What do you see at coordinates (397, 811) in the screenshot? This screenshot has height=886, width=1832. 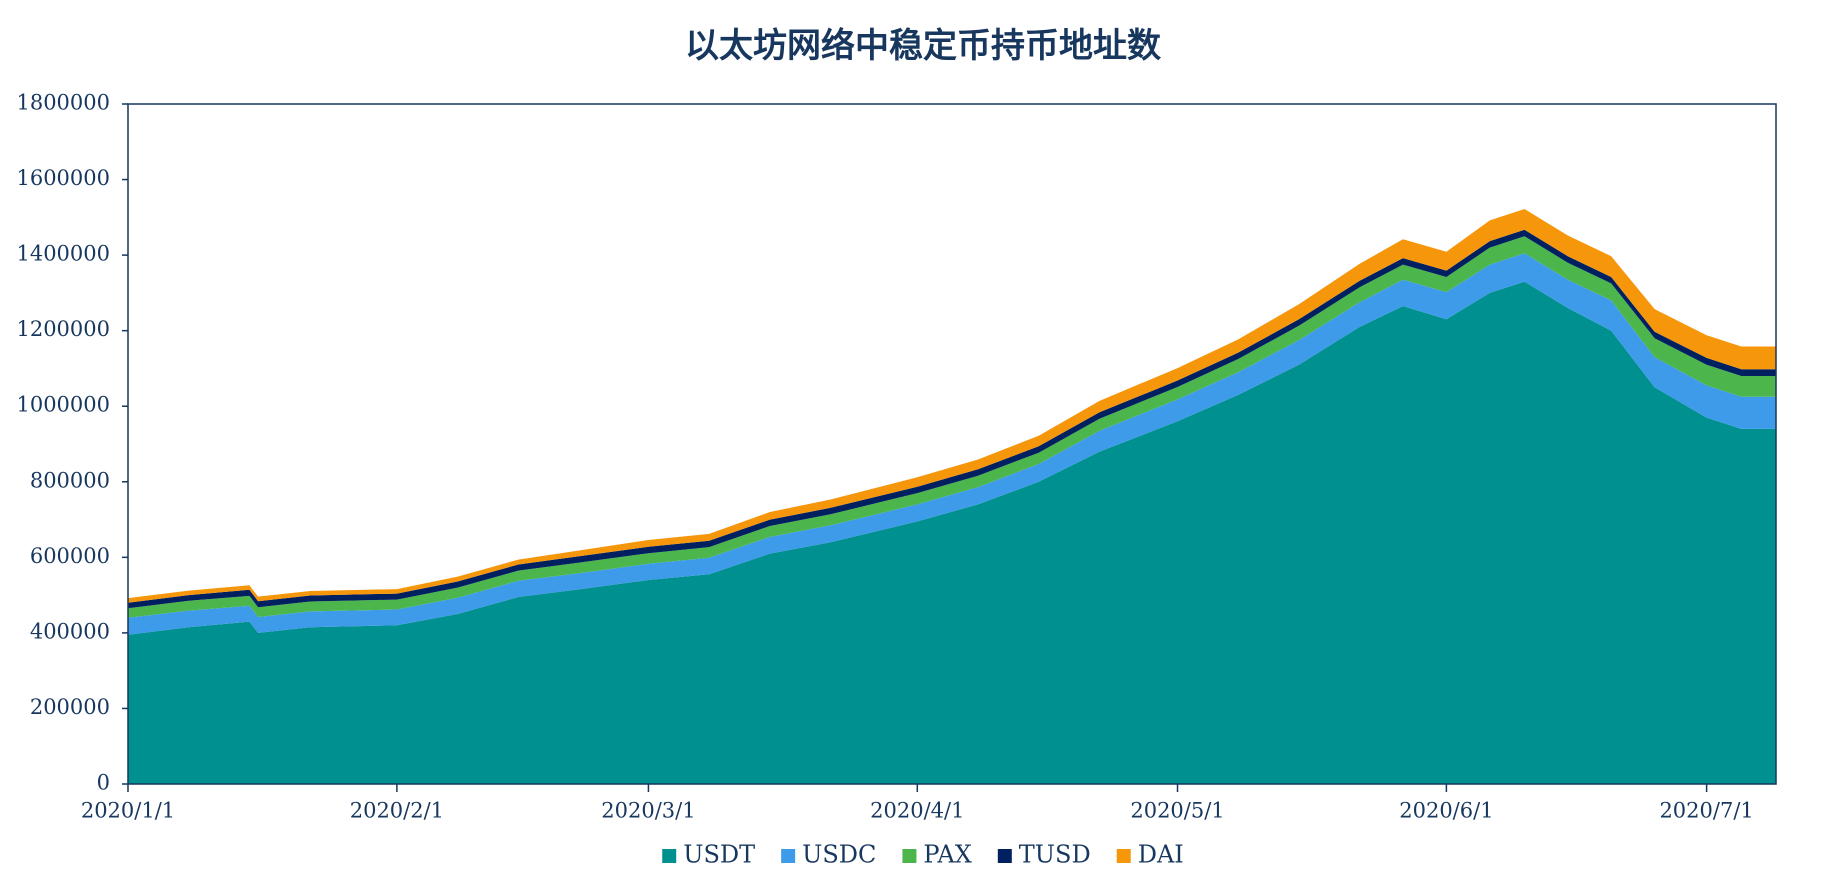 I see `x-tick-label: 2020/2/1` at bounding box center [397, 811].